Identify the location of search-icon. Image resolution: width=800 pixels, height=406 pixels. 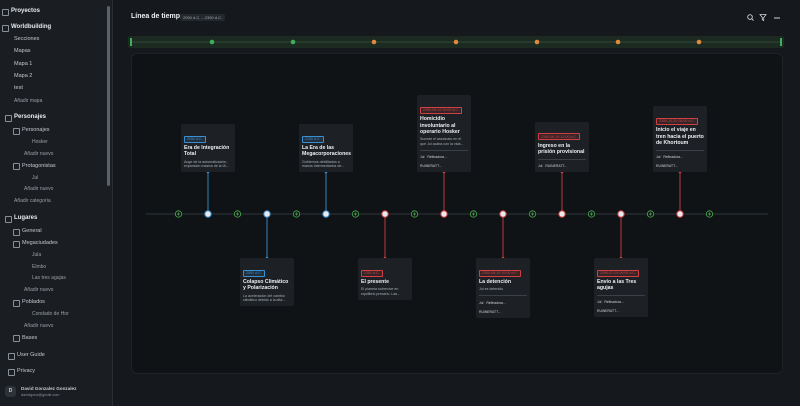
(750, 17).